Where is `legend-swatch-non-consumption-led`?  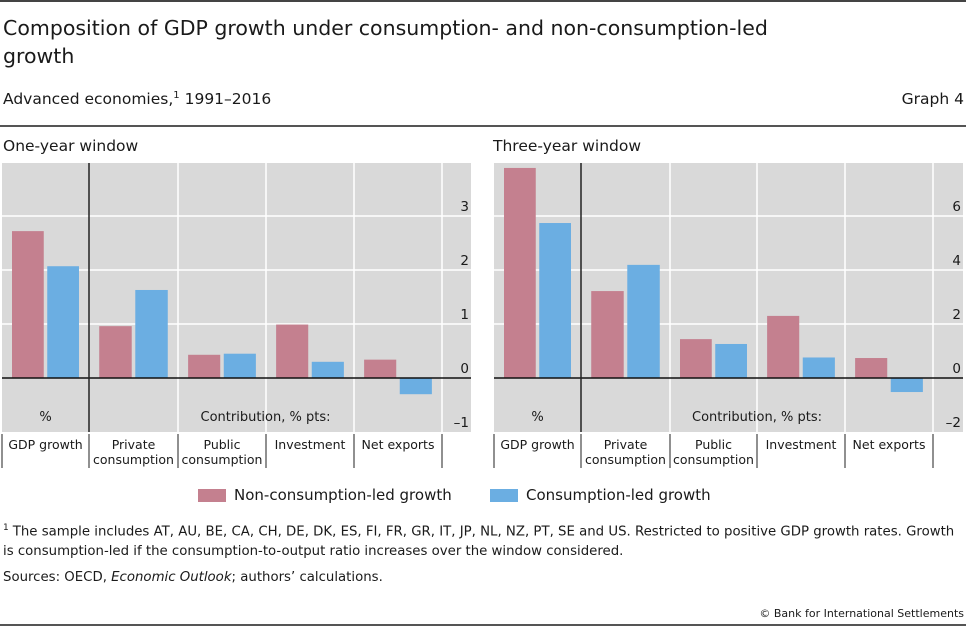 legend-swatch-non-consumption-led is located at coordinates (212, 495).